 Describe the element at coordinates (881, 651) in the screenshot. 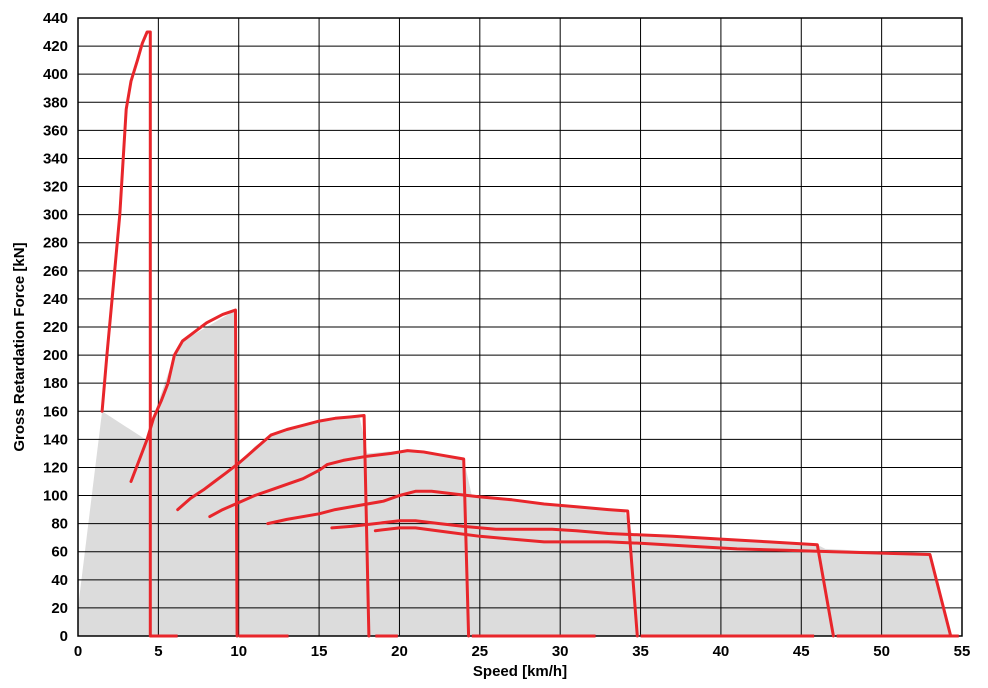

I see `x-tick-label: 50` at that location.